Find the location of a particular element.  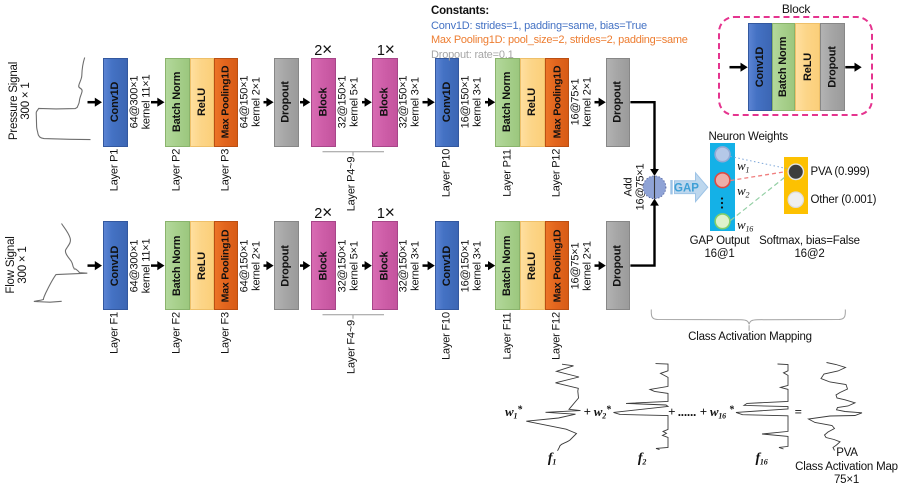

svg-text: GAP is located at coordinates (686, 188).